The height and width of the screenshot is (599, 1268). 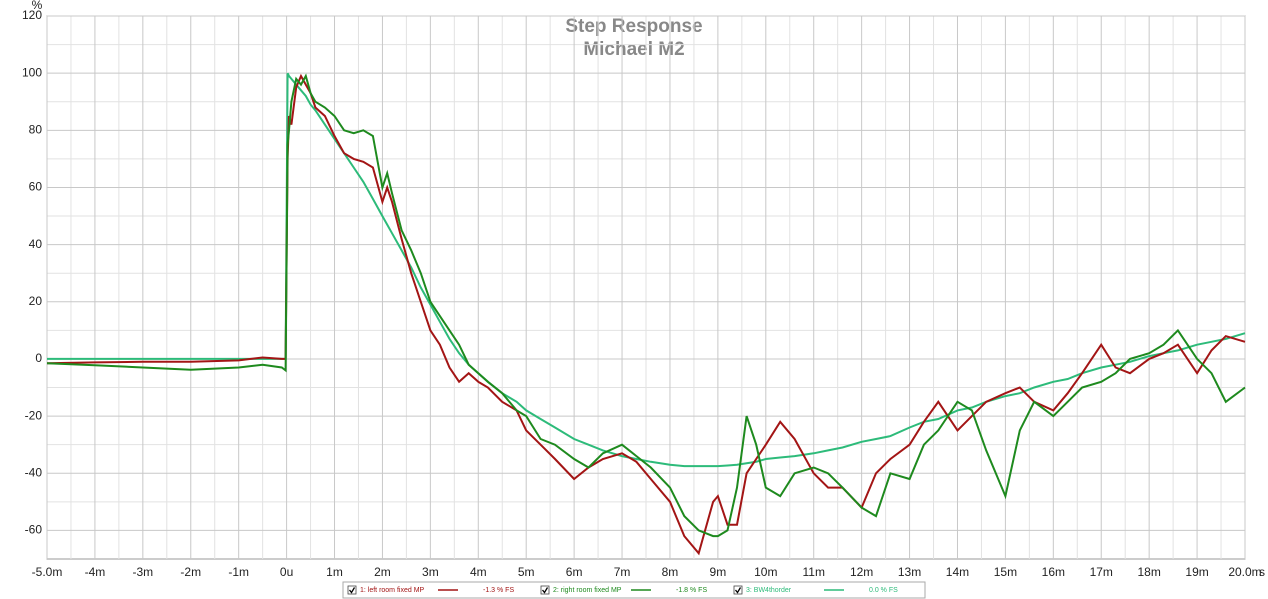 I want to click on y-tick-label: 40, so click(x=36, y=244).